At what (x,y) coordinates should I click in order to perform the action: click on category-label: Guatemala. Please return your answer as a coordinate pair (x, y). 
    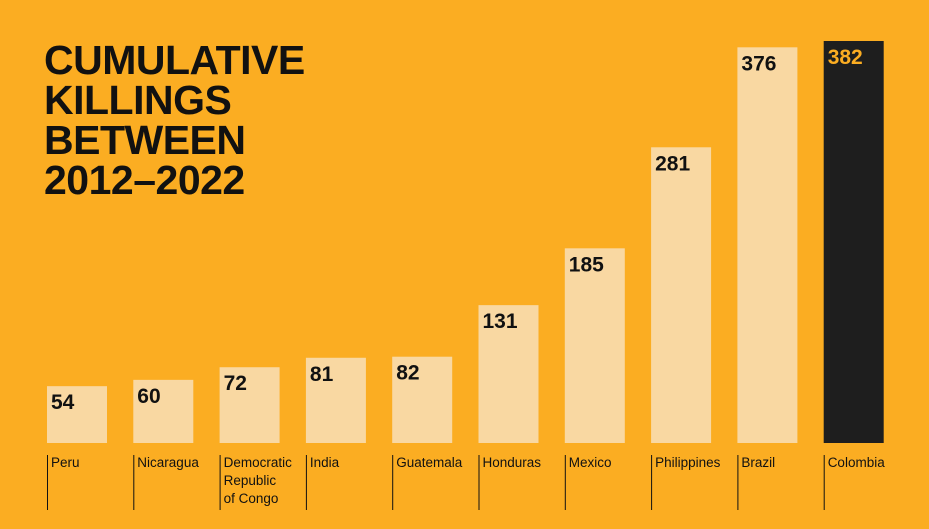
    Looking at the image, I should click on (429, 462).